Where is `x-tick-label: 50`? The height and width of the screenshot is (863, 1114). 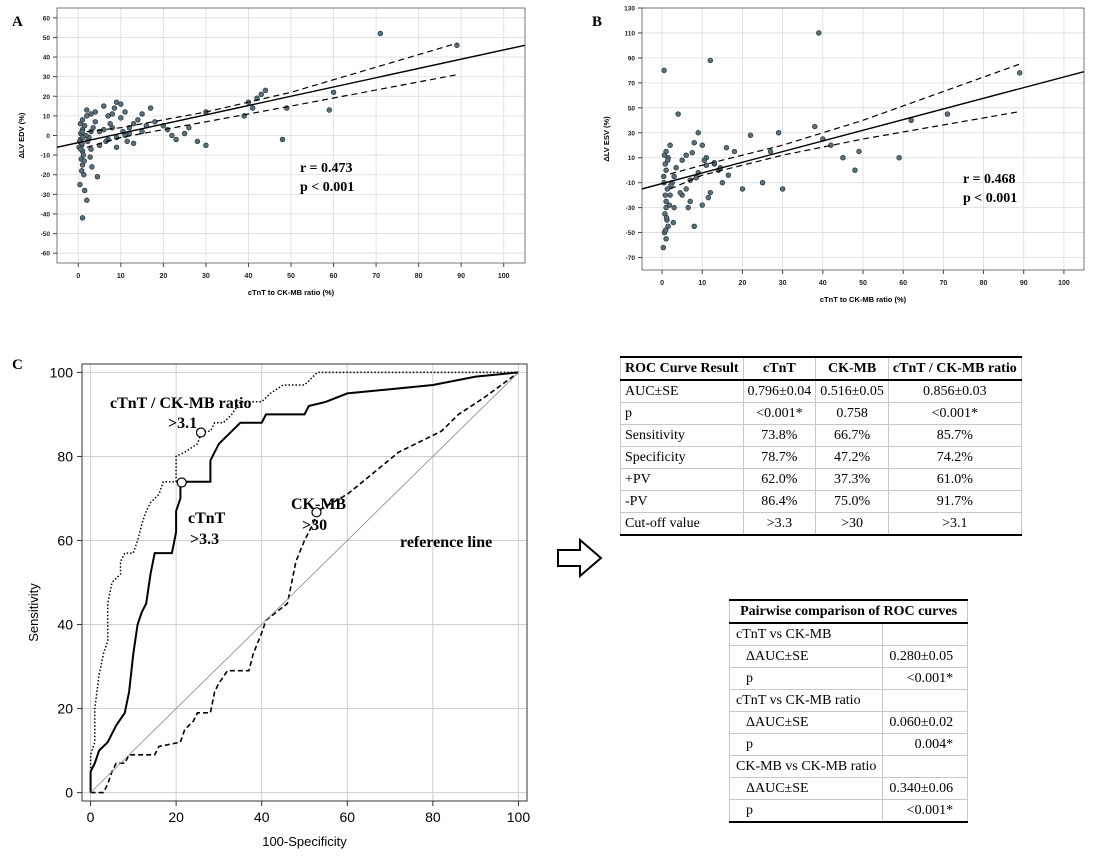 x-tick-label: 50 is located at coordinates (863, 283).